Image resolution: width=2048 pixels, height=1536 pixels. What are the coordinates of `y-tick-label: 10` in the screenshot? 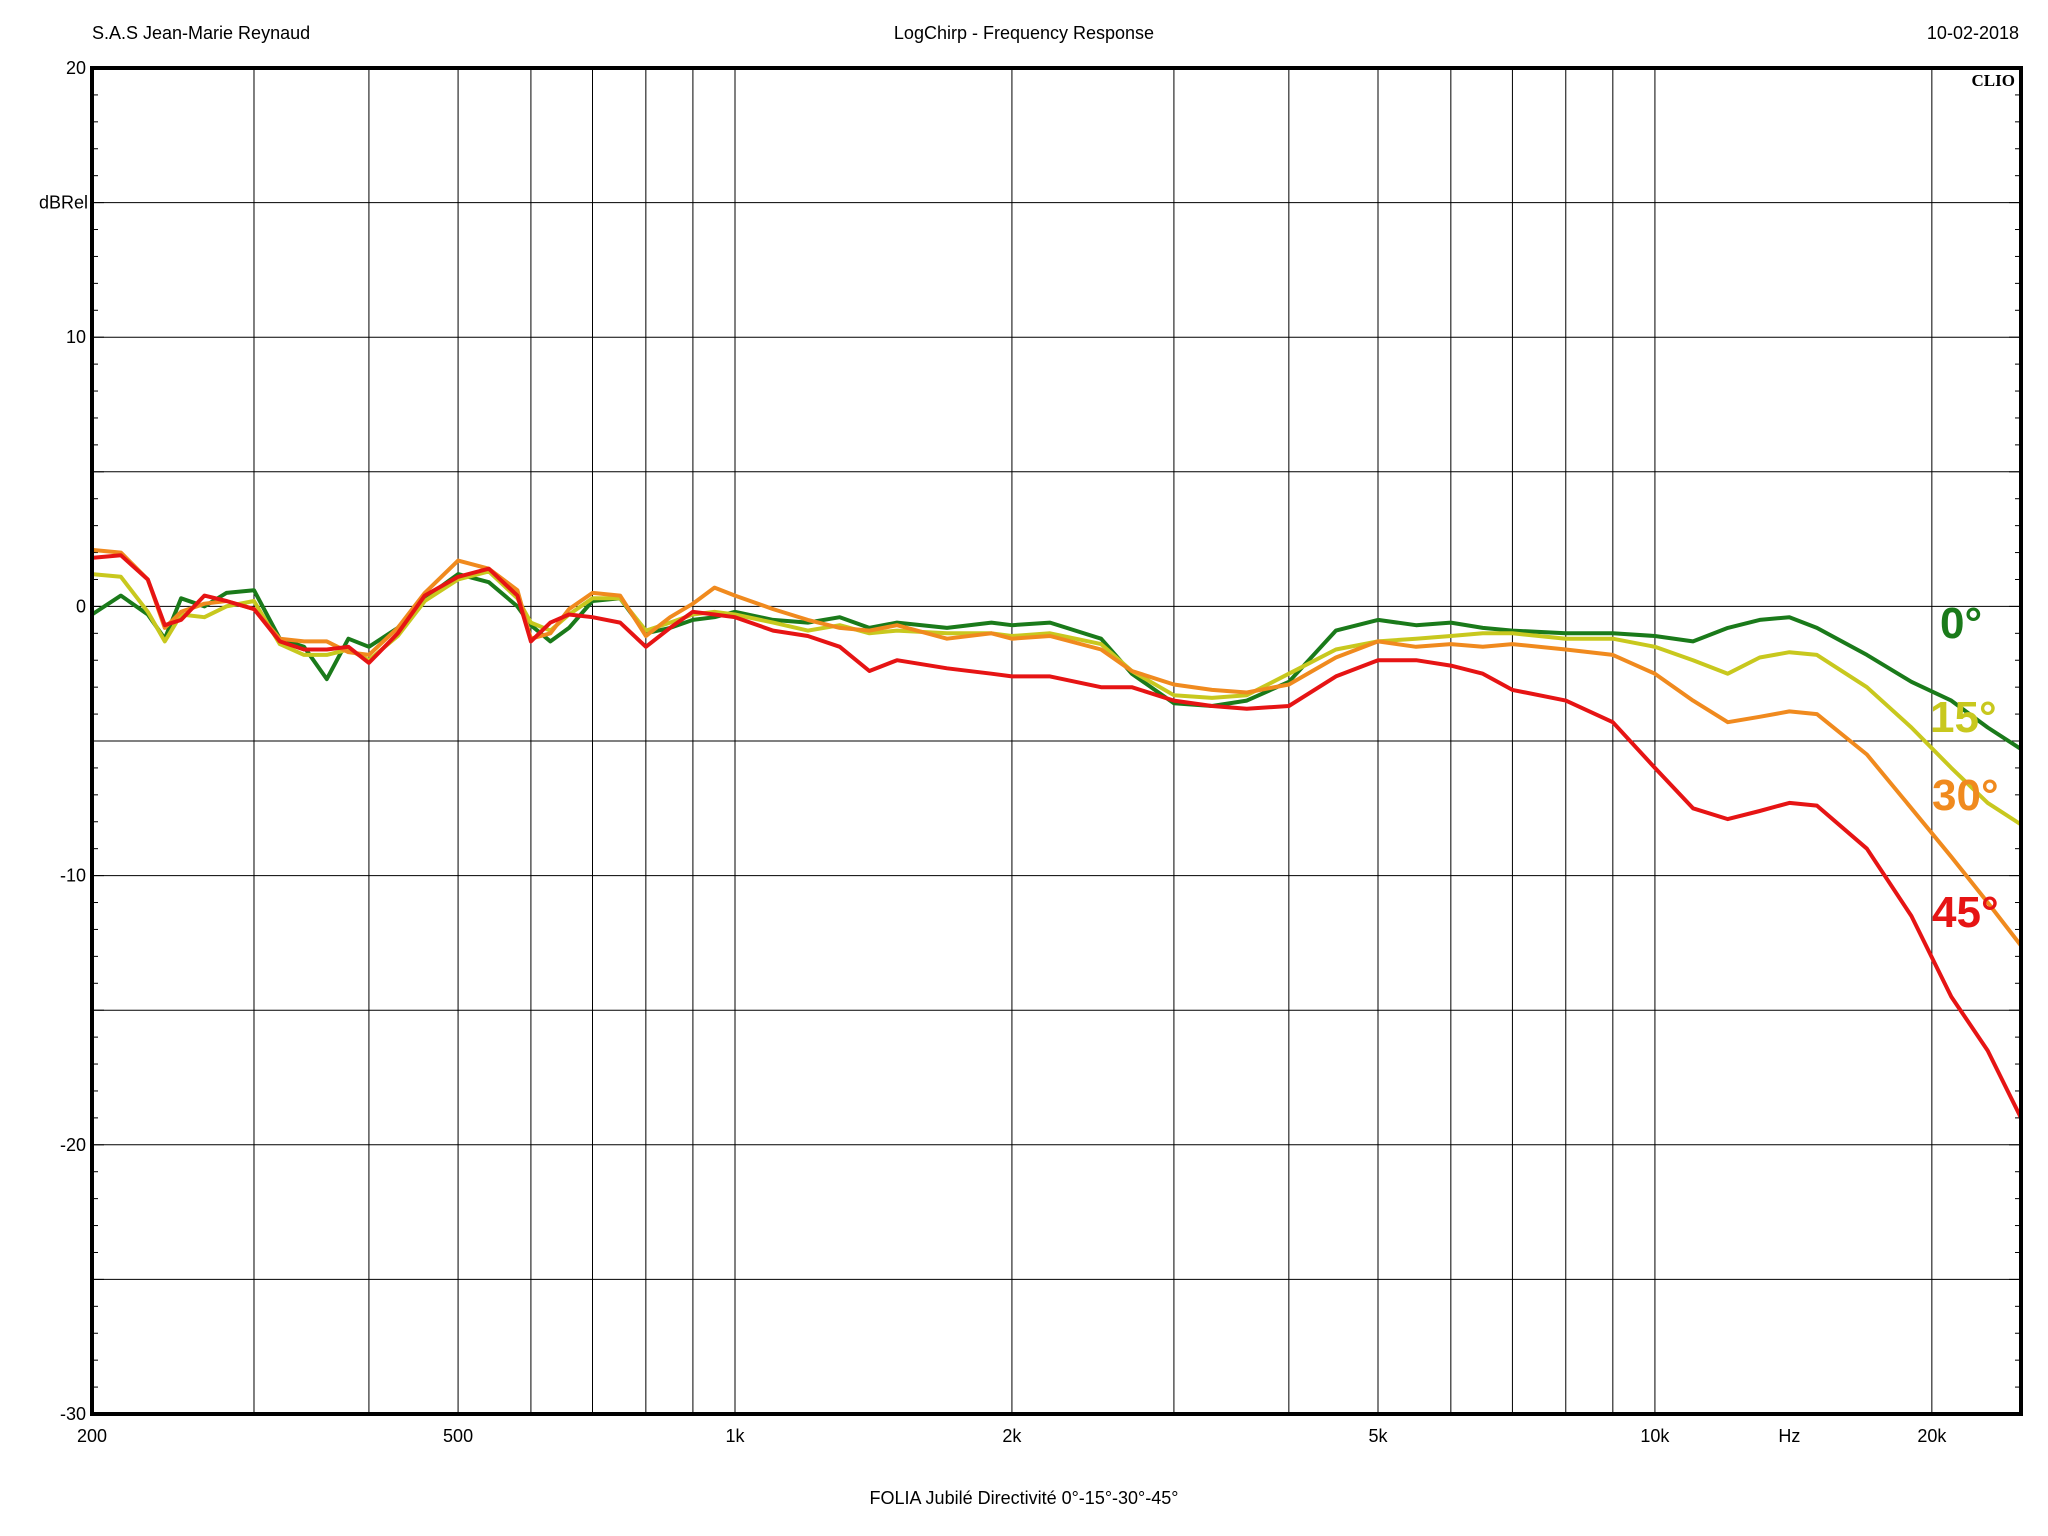 It's located at (76, 337).